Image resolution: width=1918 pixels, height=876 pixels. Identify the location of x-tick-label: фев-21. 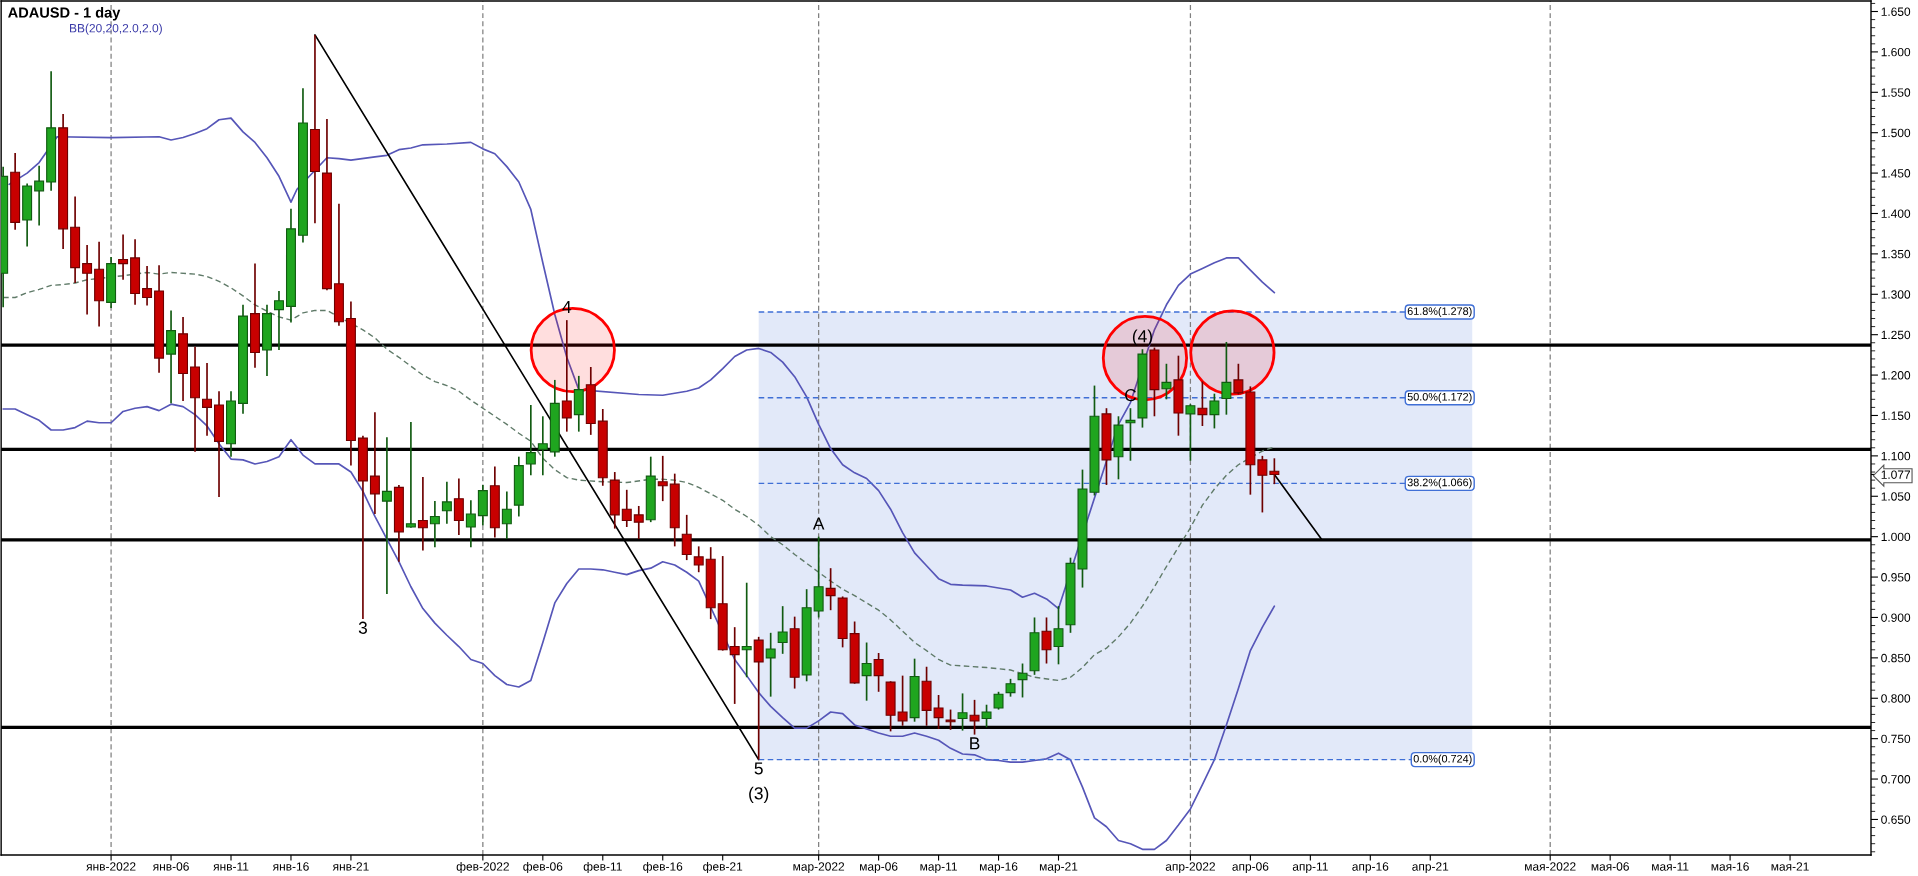
(723, 867).